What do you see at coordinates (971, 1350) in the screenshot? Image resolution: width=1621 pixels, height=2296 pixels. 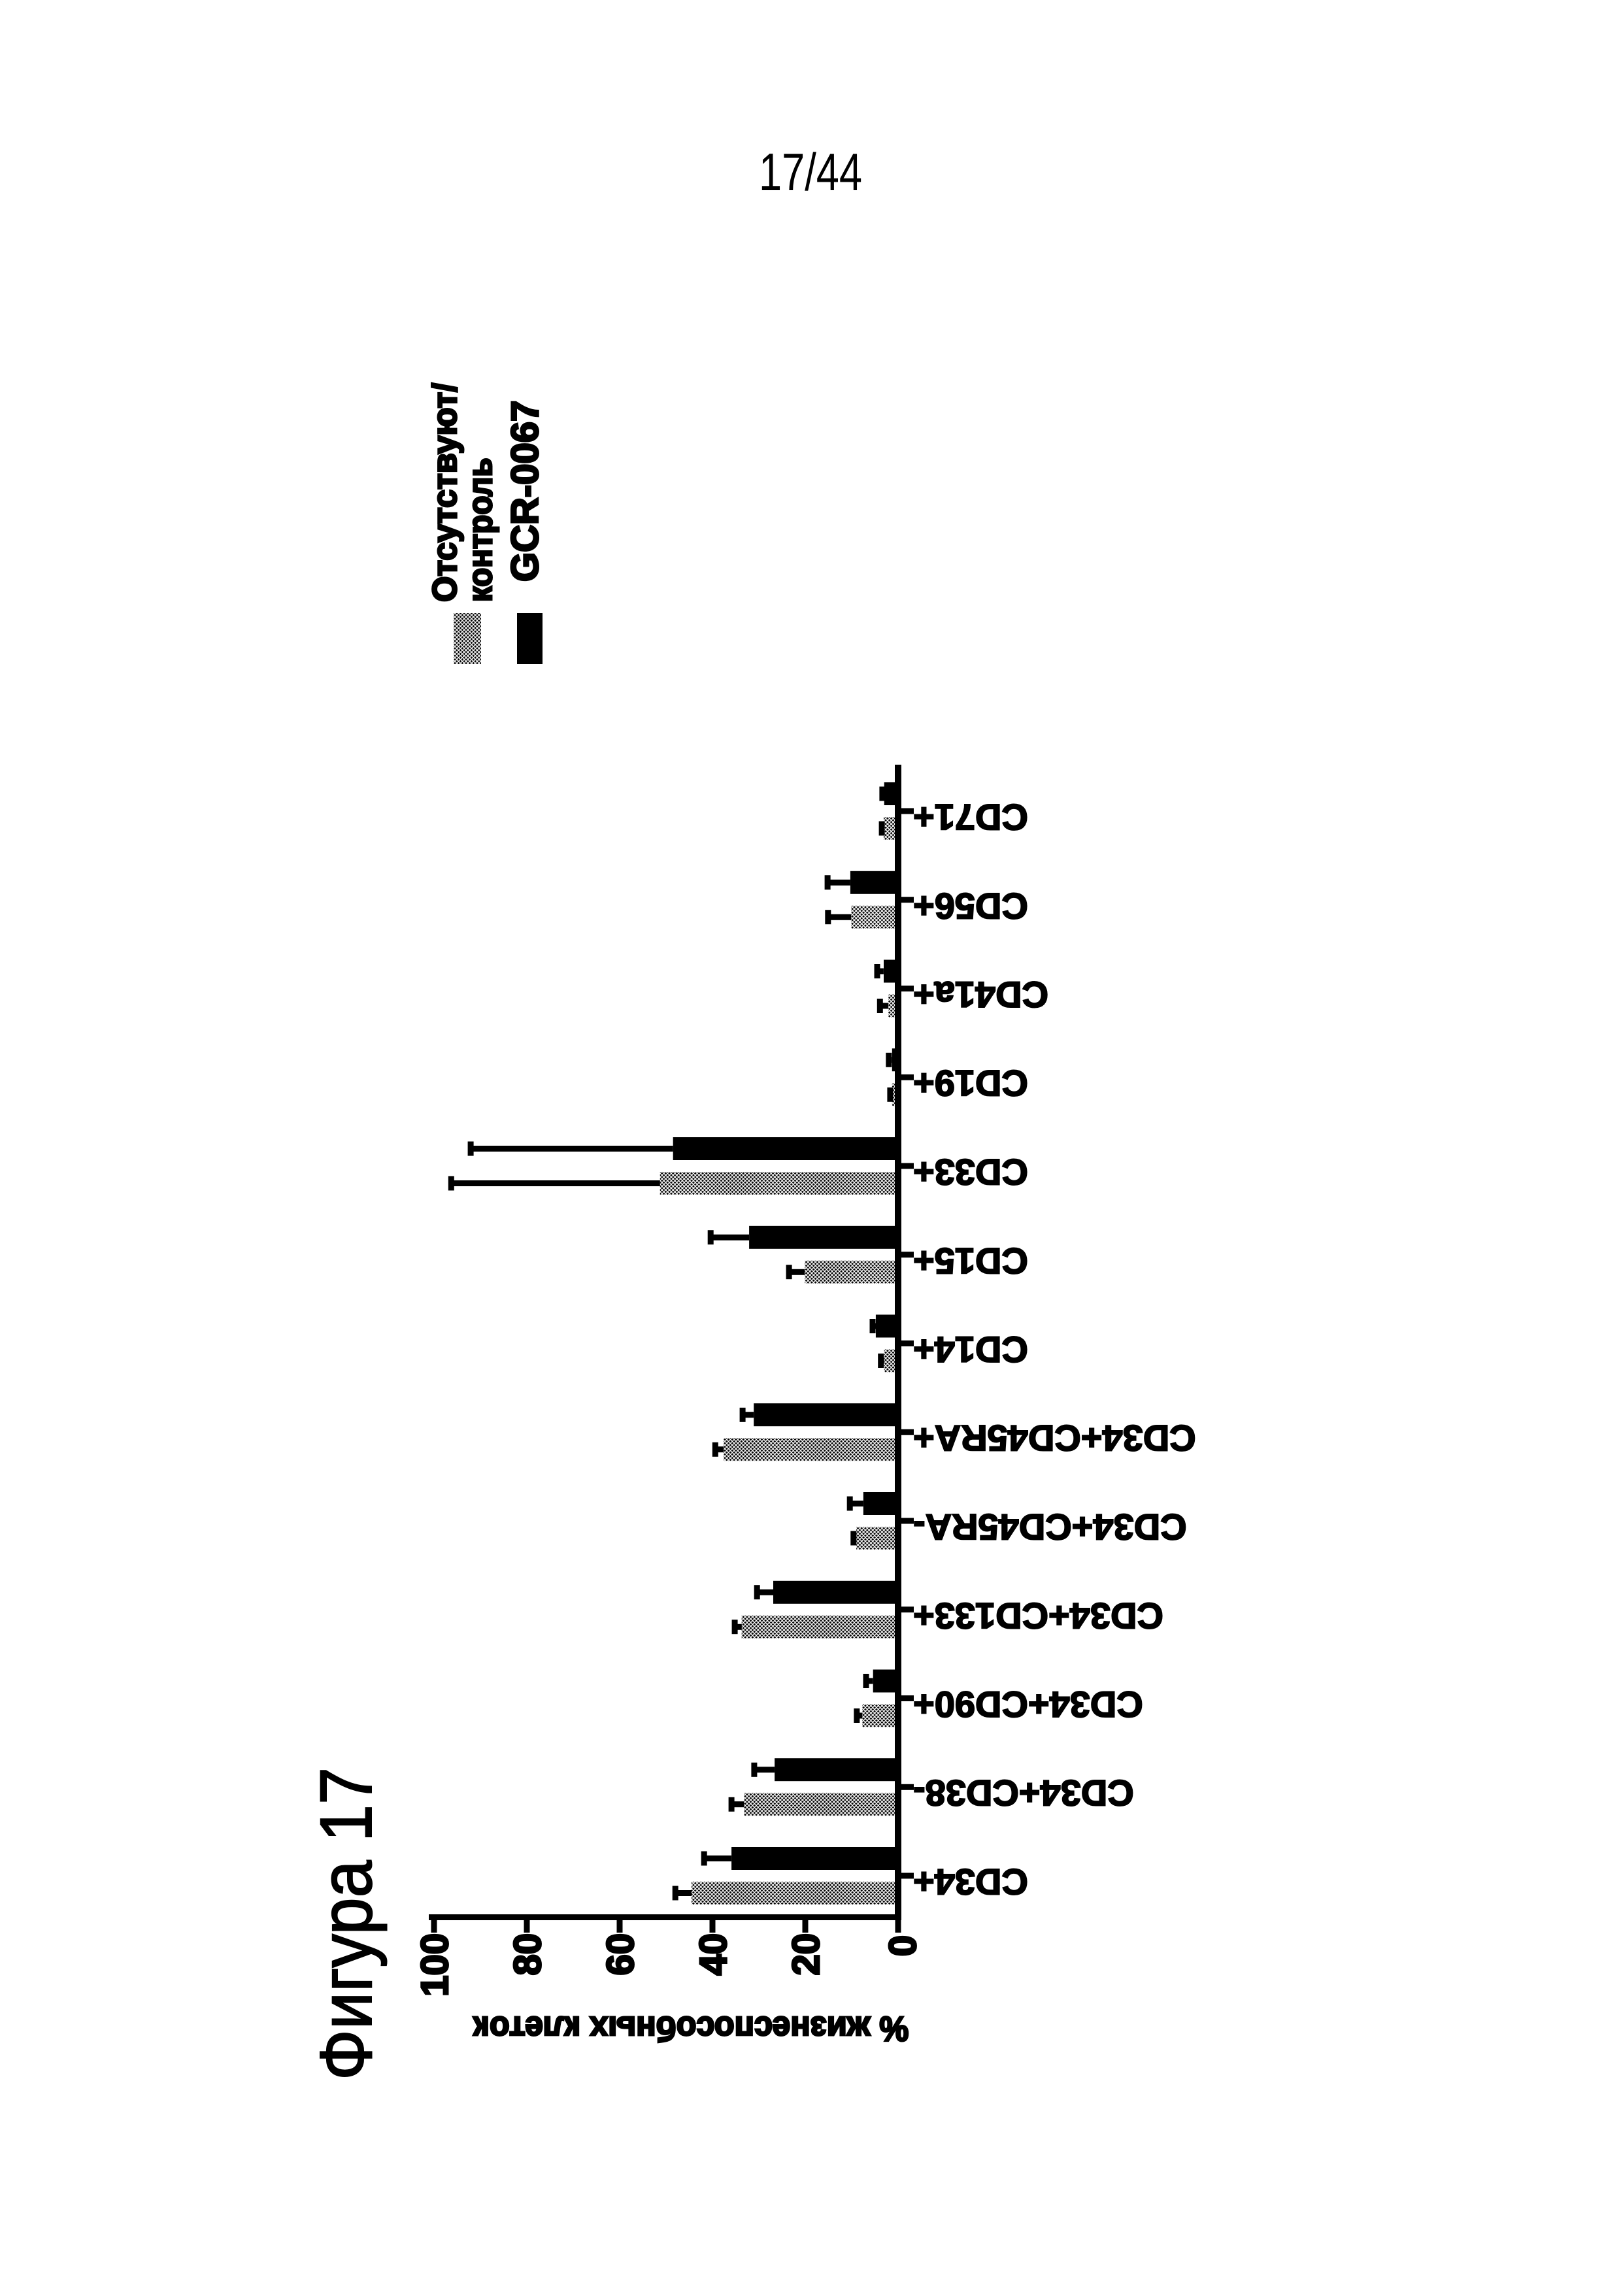 I see `svg-text: CD14+` at bounding box center [971, 1350].